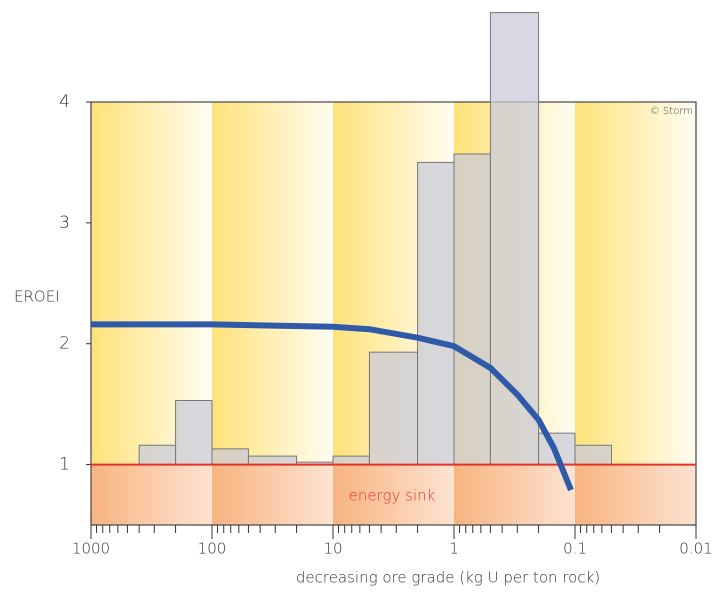 Image resolution: width=718 pixels, height=592 pixels. What do you see at coordinates (332, 549) in the screenshot?
I see `x-tick-label: 10` at bounding box center [332, 549].